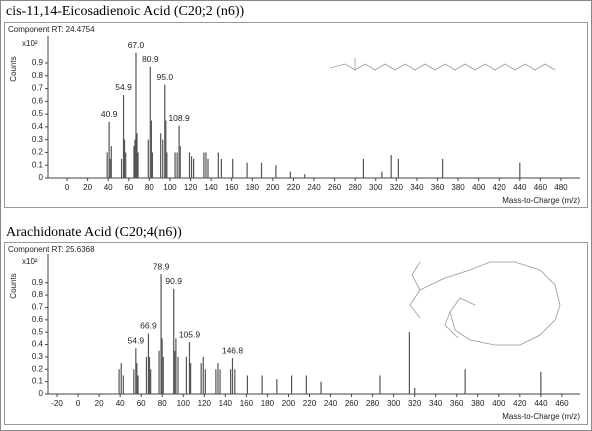 The height and width of the screenshot is (431, 592). Describe the element at coordinates (233, 350) in the screenshot. I see `peak-label: 146.8` at that location.